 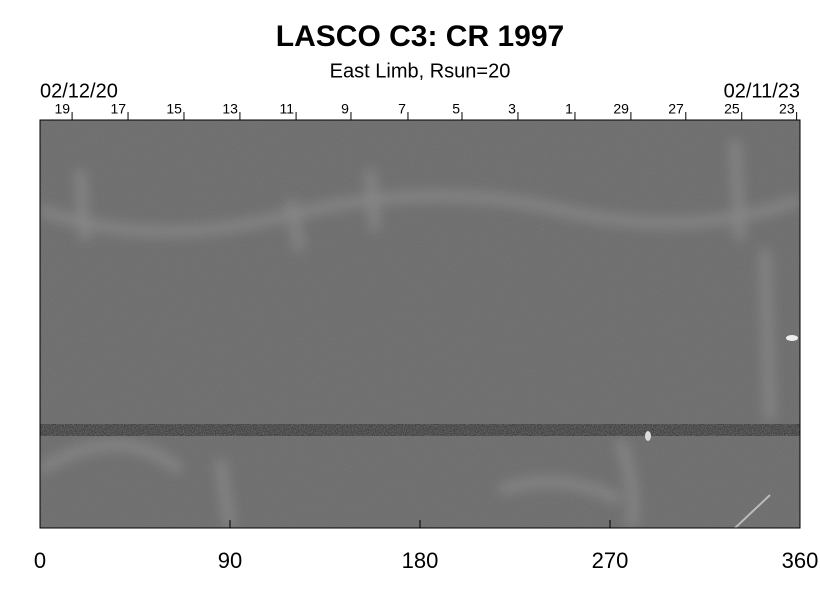 I want to click on x2-tick-label: 1, so click(x=569, y=109).